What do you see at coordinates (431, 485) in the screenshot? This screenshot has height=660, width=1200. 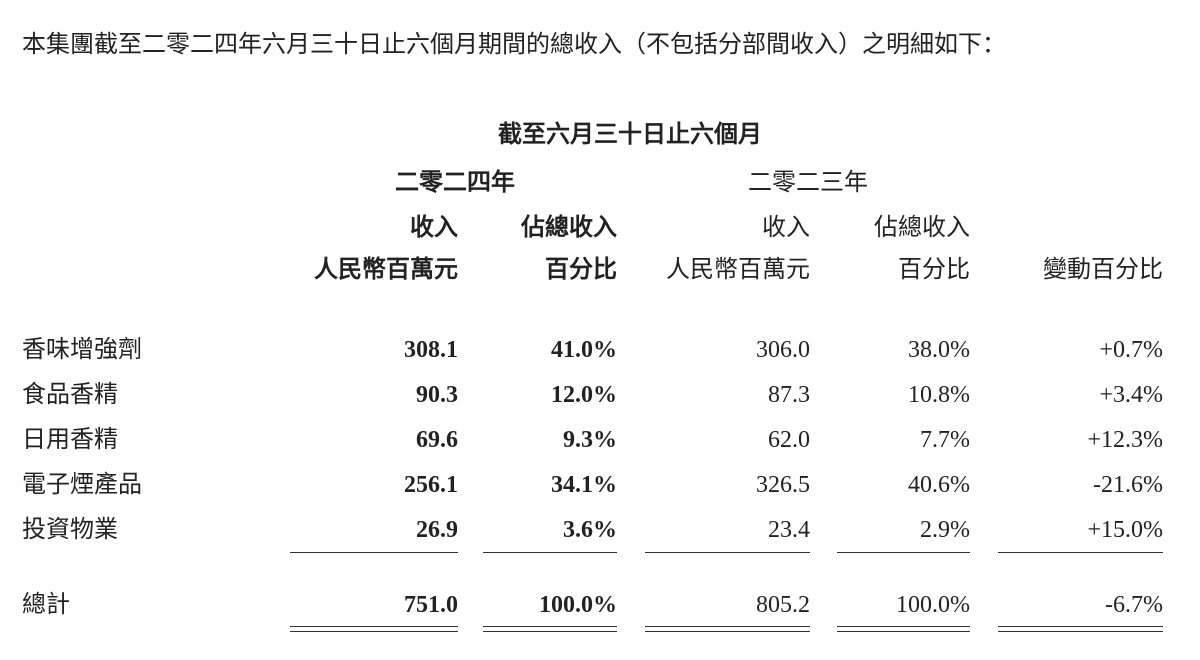 I see `cell-value: 256.1` at bounding box center [431, 485].